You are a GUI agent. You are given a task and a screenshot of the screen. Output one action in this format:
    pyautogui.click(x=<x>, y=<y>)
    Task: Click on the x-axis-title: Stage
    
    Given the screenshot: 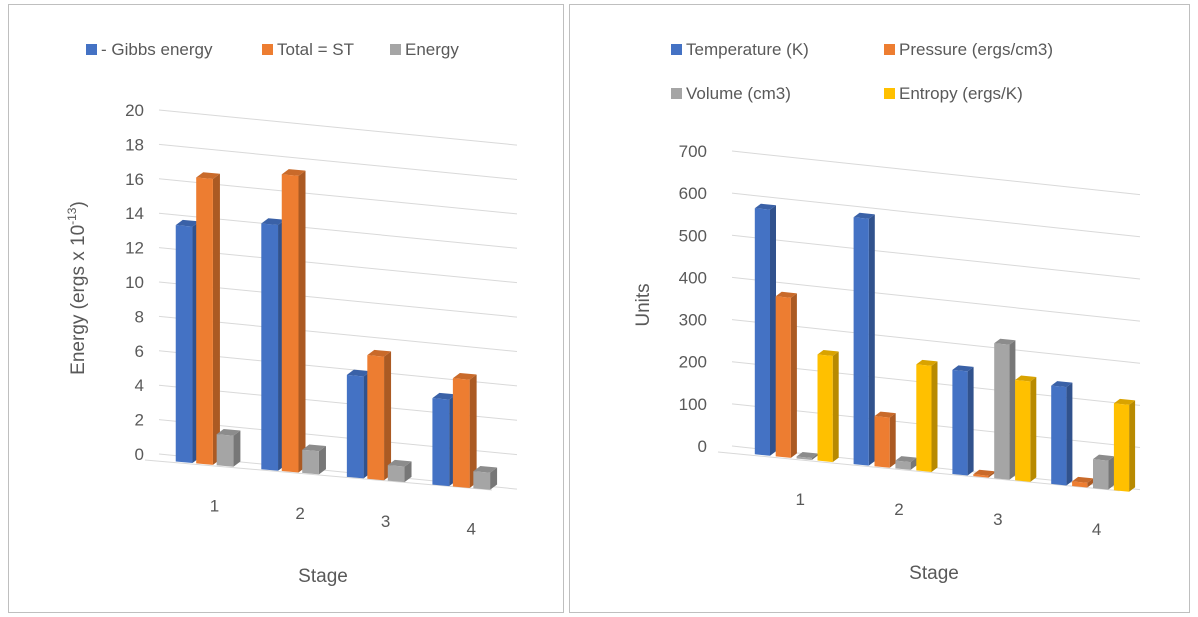 What is the action you would take?
    pyautogui.click(x=934, y=573)
    